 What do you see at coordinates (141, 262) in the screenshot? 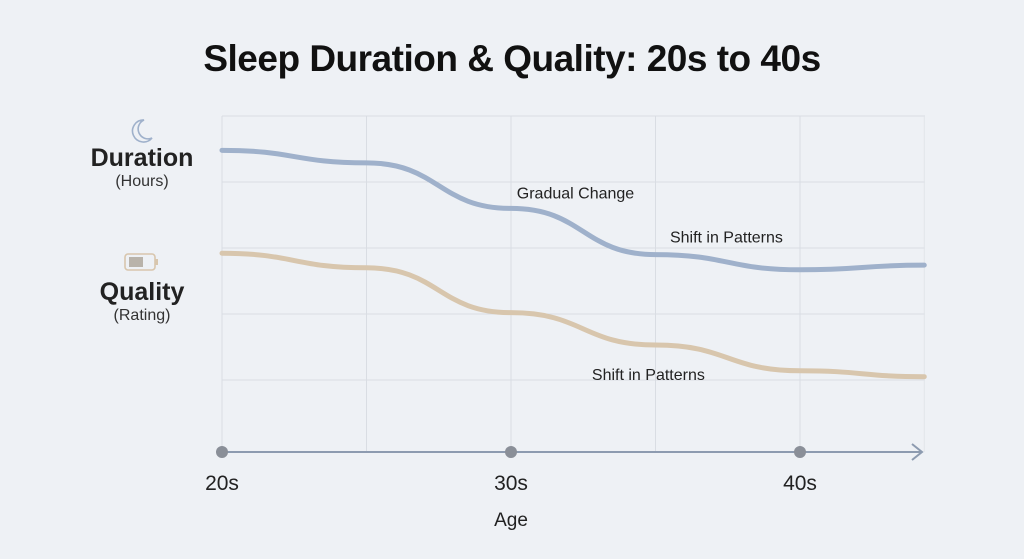
I see `battery-icon` at bounding box center [141, 262].